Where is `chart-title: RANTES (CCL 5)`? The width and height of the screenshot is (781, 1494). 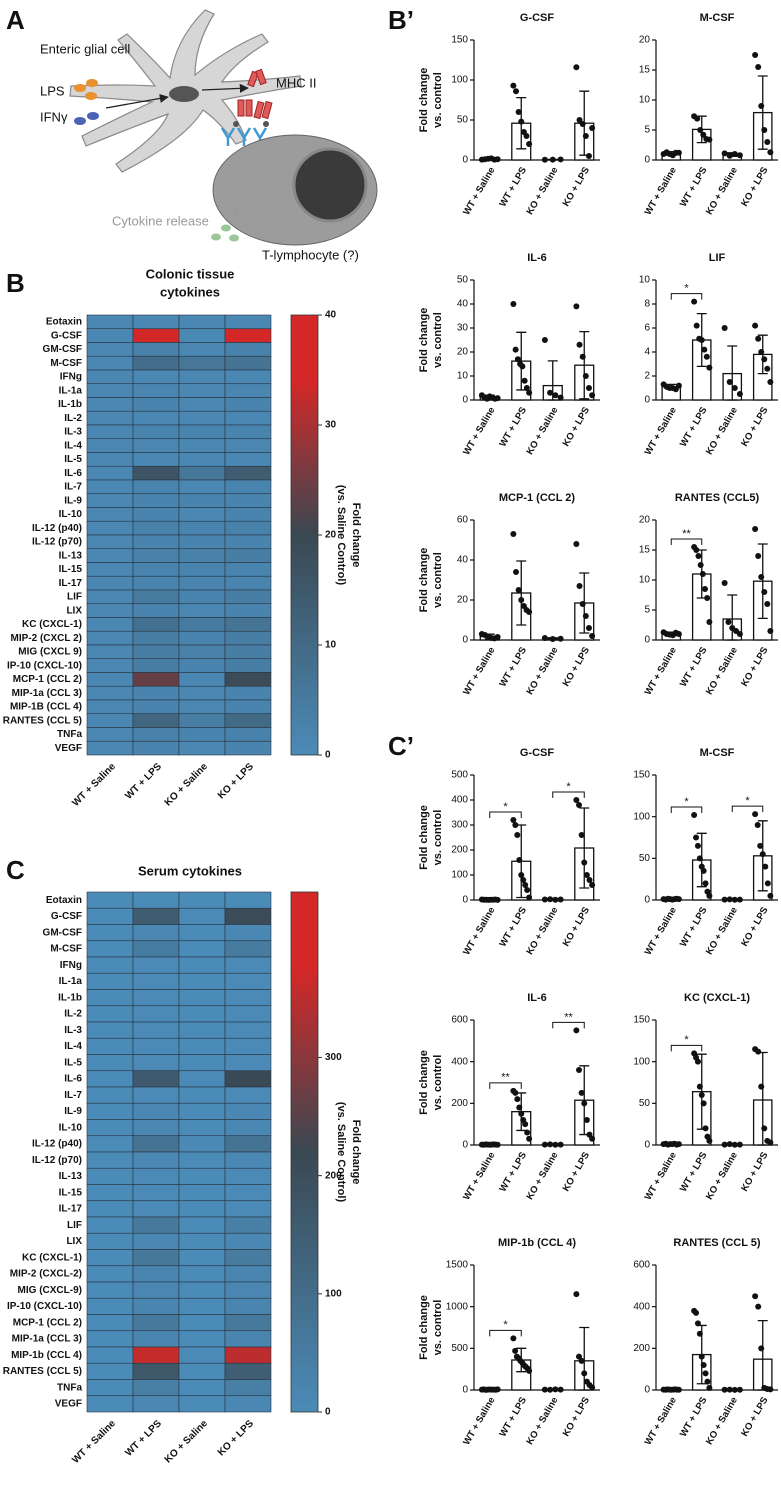
chart-title: RANTES (CCL 5) is located at coordinates (717, 1243).